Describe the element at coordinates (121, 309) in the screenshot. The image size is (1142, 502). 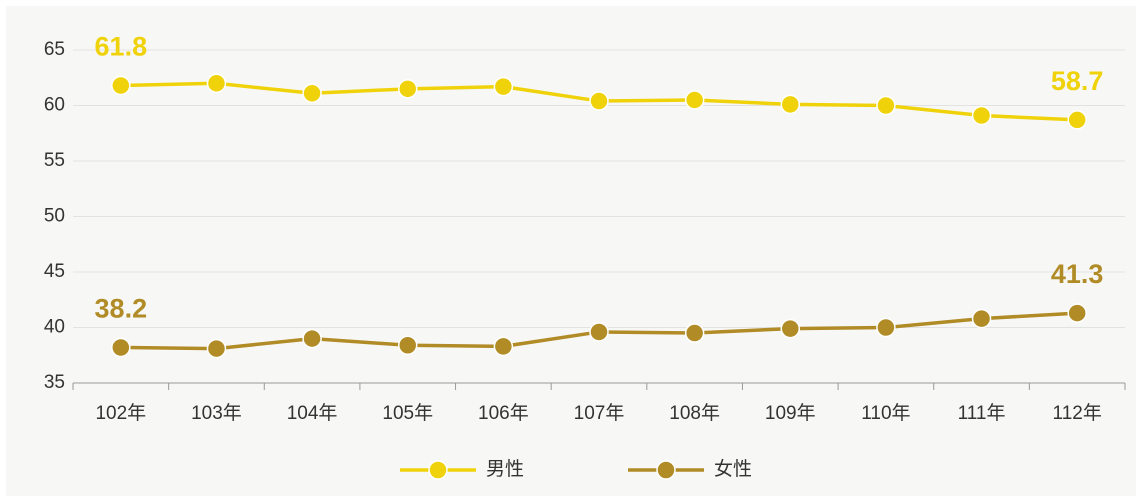
I see `data-label: 38.2` at that location.